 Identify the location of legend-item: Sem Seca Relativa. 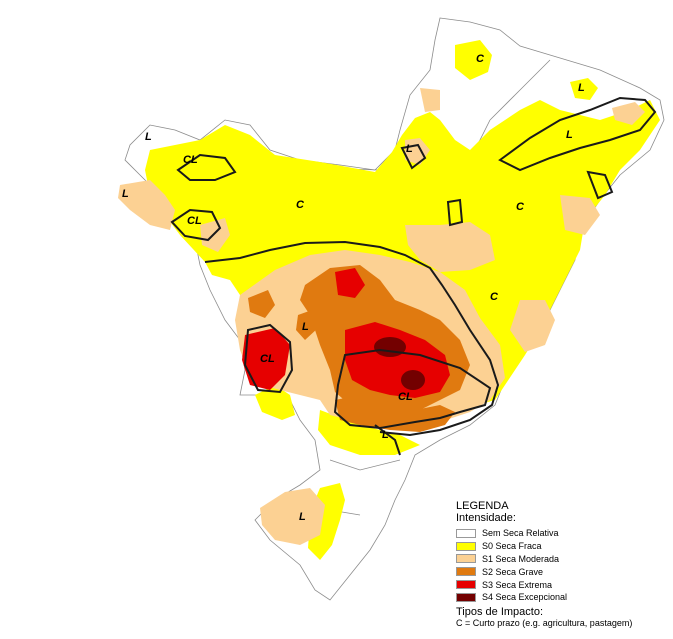
(562, 533).